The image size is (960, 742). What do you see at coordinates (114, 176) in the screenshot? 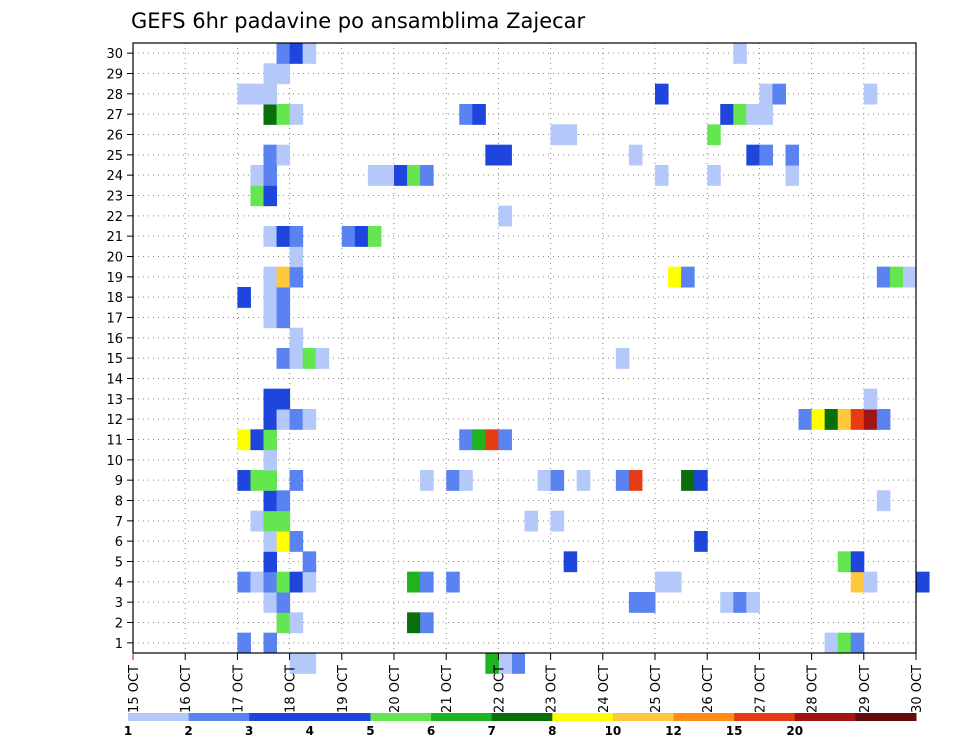
I see `y-tick-label: 24` at bounding box center [114, 176].